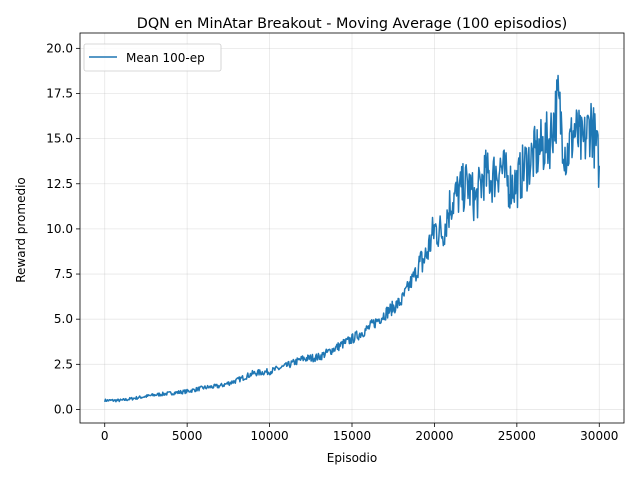 This screenshot has width=640, height=480. Describe the element at coordinates (187, 436) in the screenshot. I see `x-tick-label: 5000` at that location.